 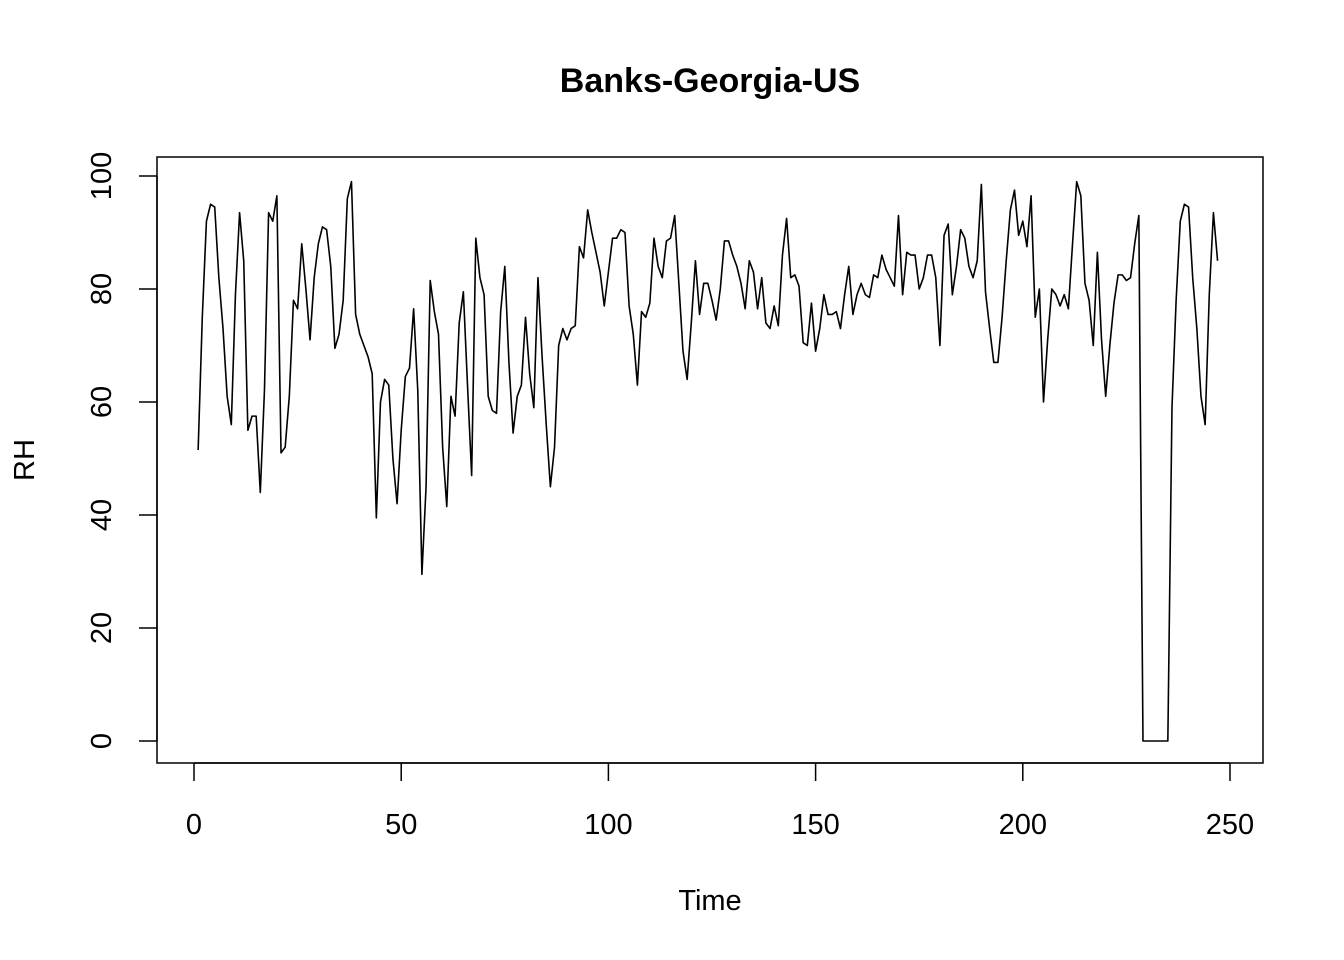 I want to click on y-tick-label: 60, so click(x=102, y=402).